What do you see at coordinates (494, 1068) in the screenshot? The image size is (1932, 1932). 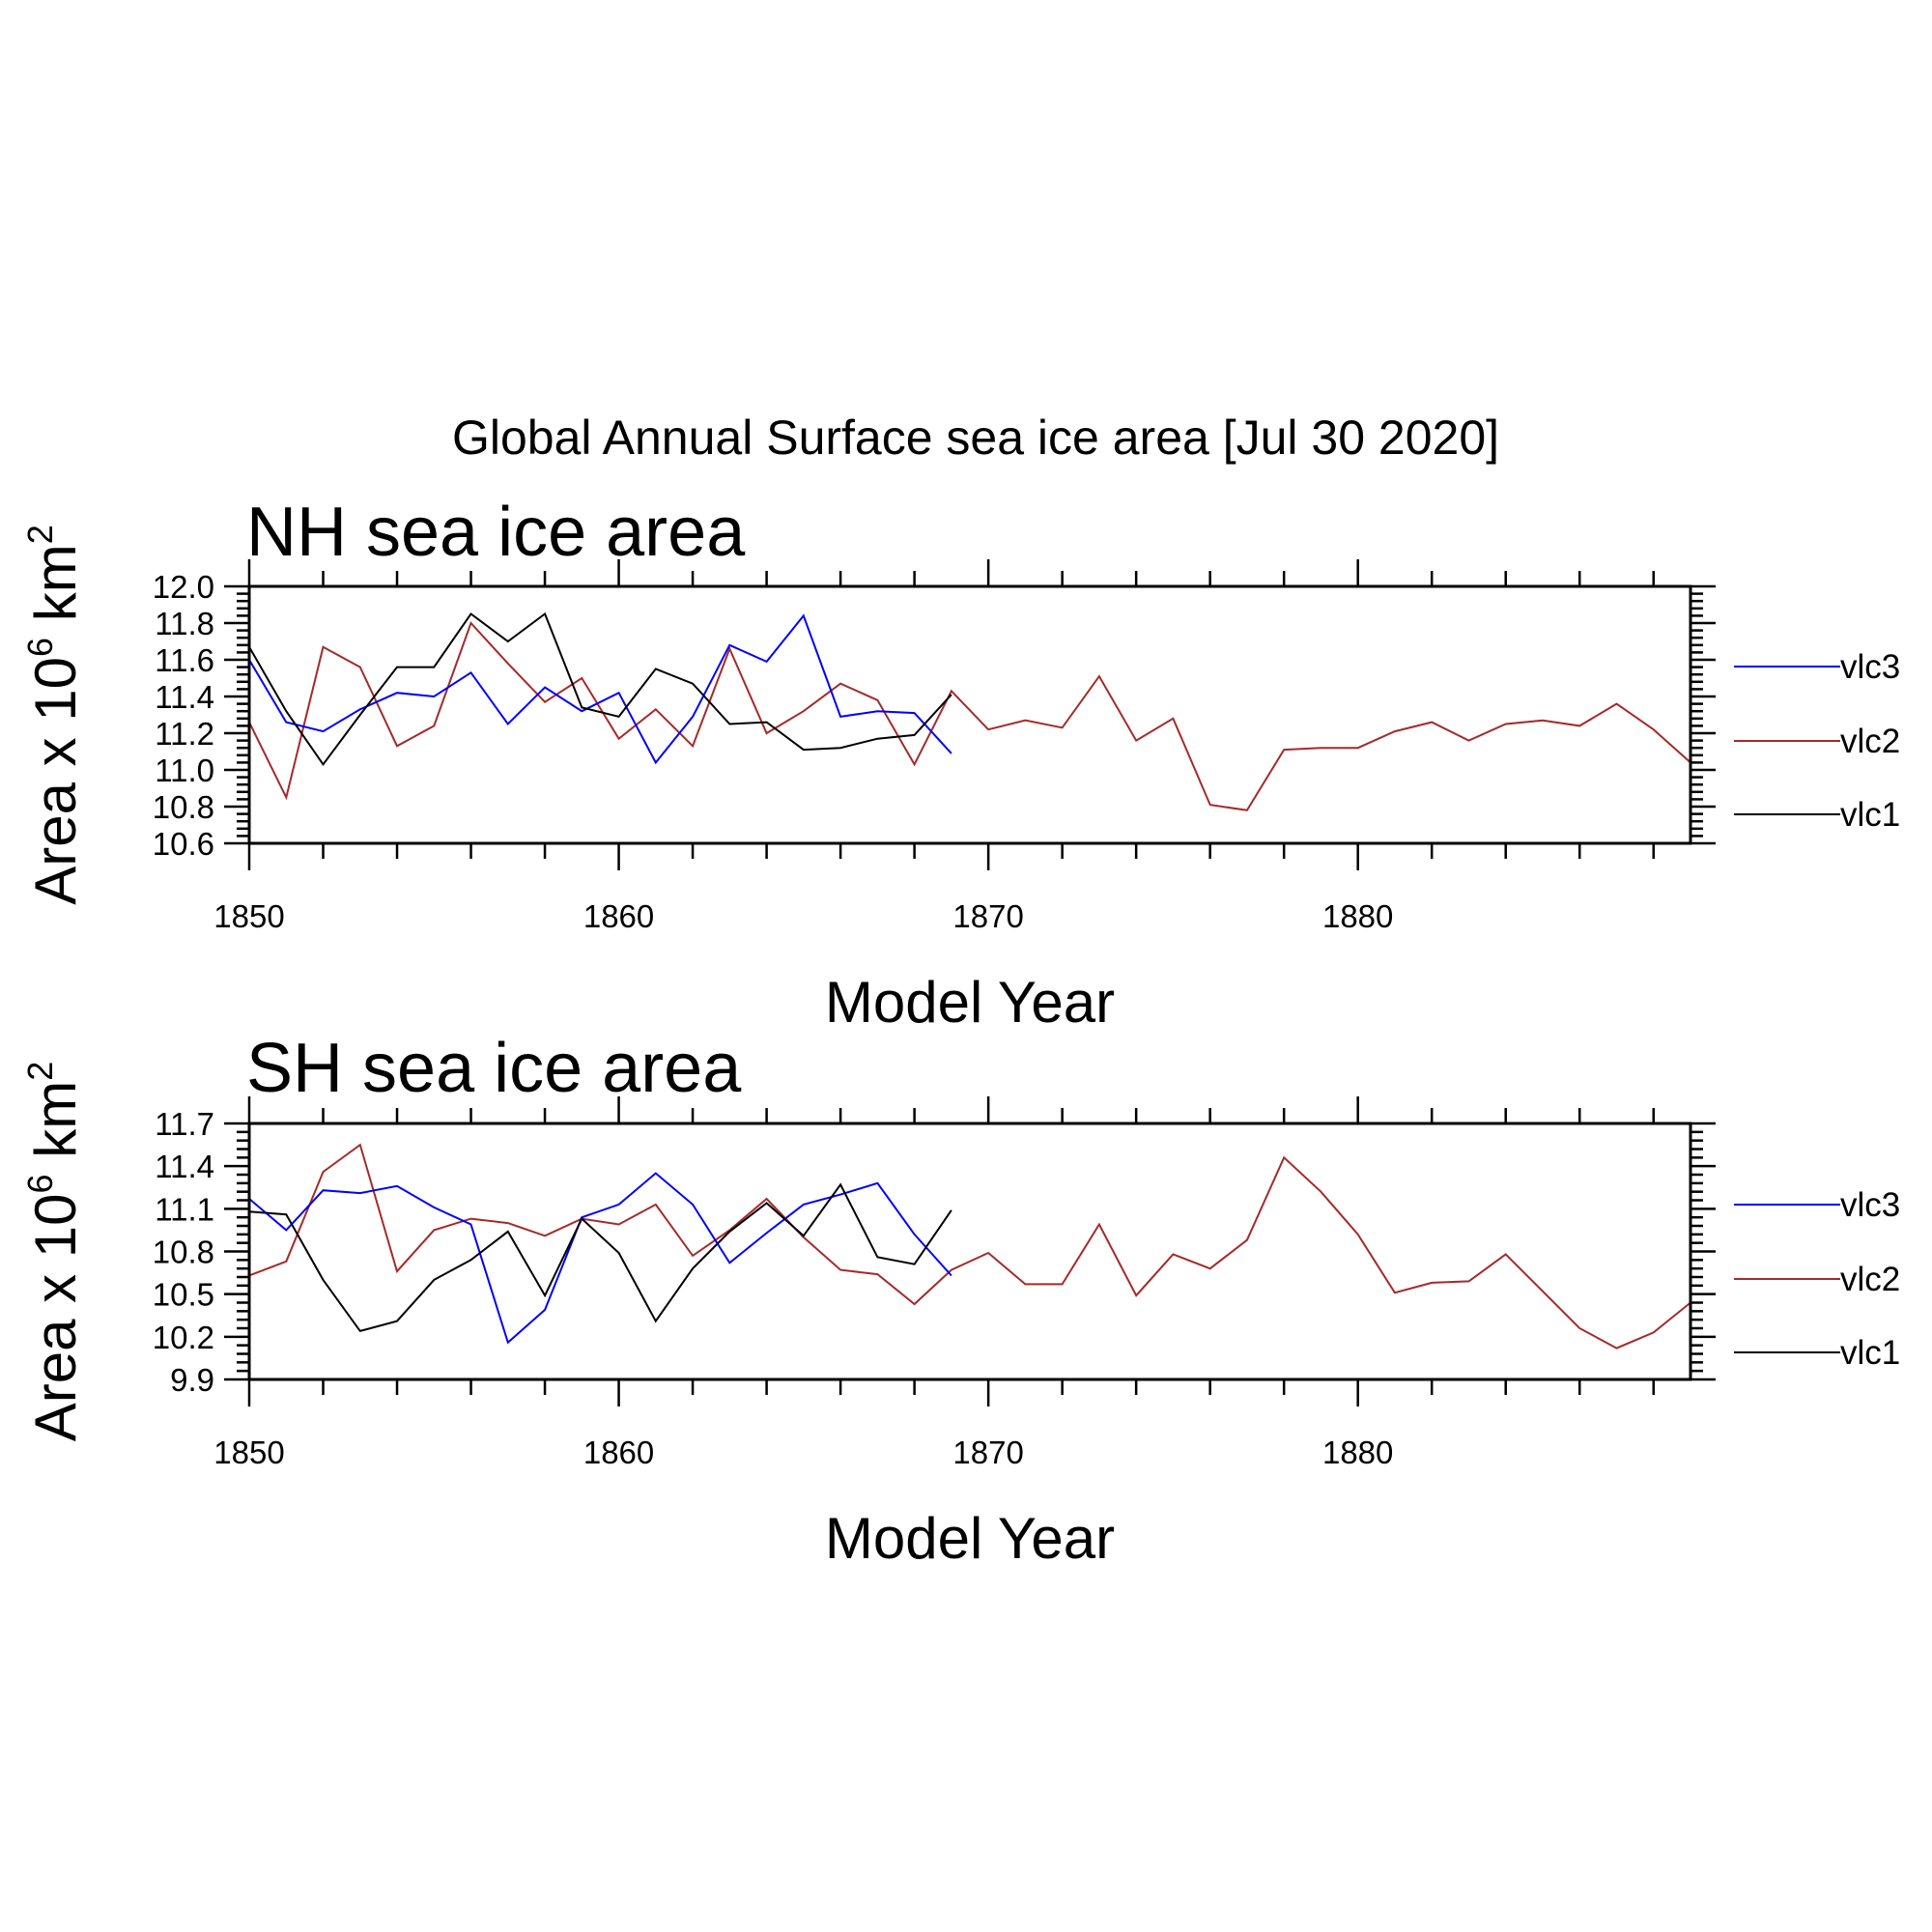 I see `panel-title: SH sea ice area` at bounding box center [494, 1068].